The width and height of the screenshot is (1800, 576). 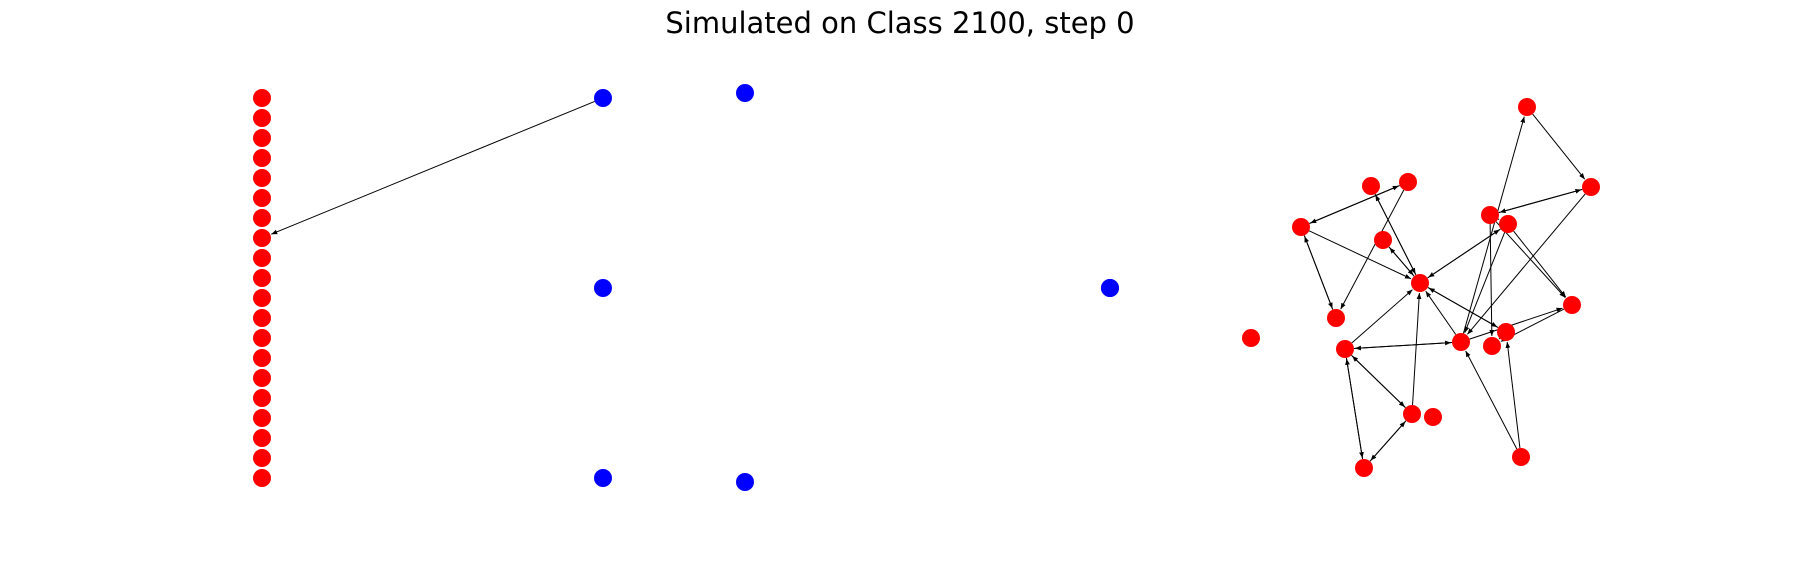 I want to click on chart-title: Simulated on Class 2100, step 0, so click(x=900, y=23).